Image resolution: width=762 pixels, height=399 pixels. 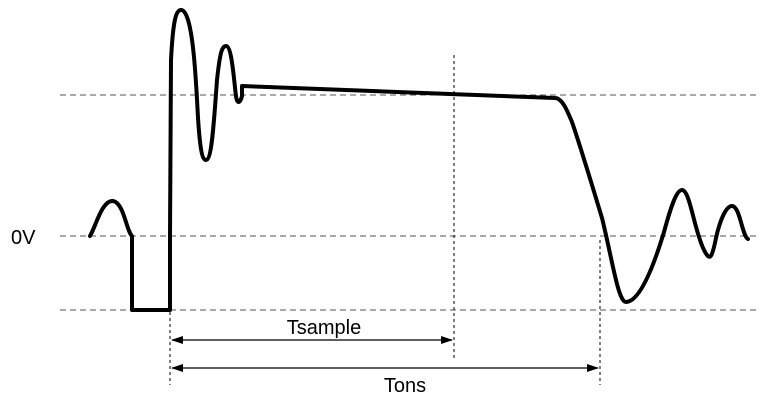 I want to click on zero-volt-label: 0V, so click(x=23, y=238).